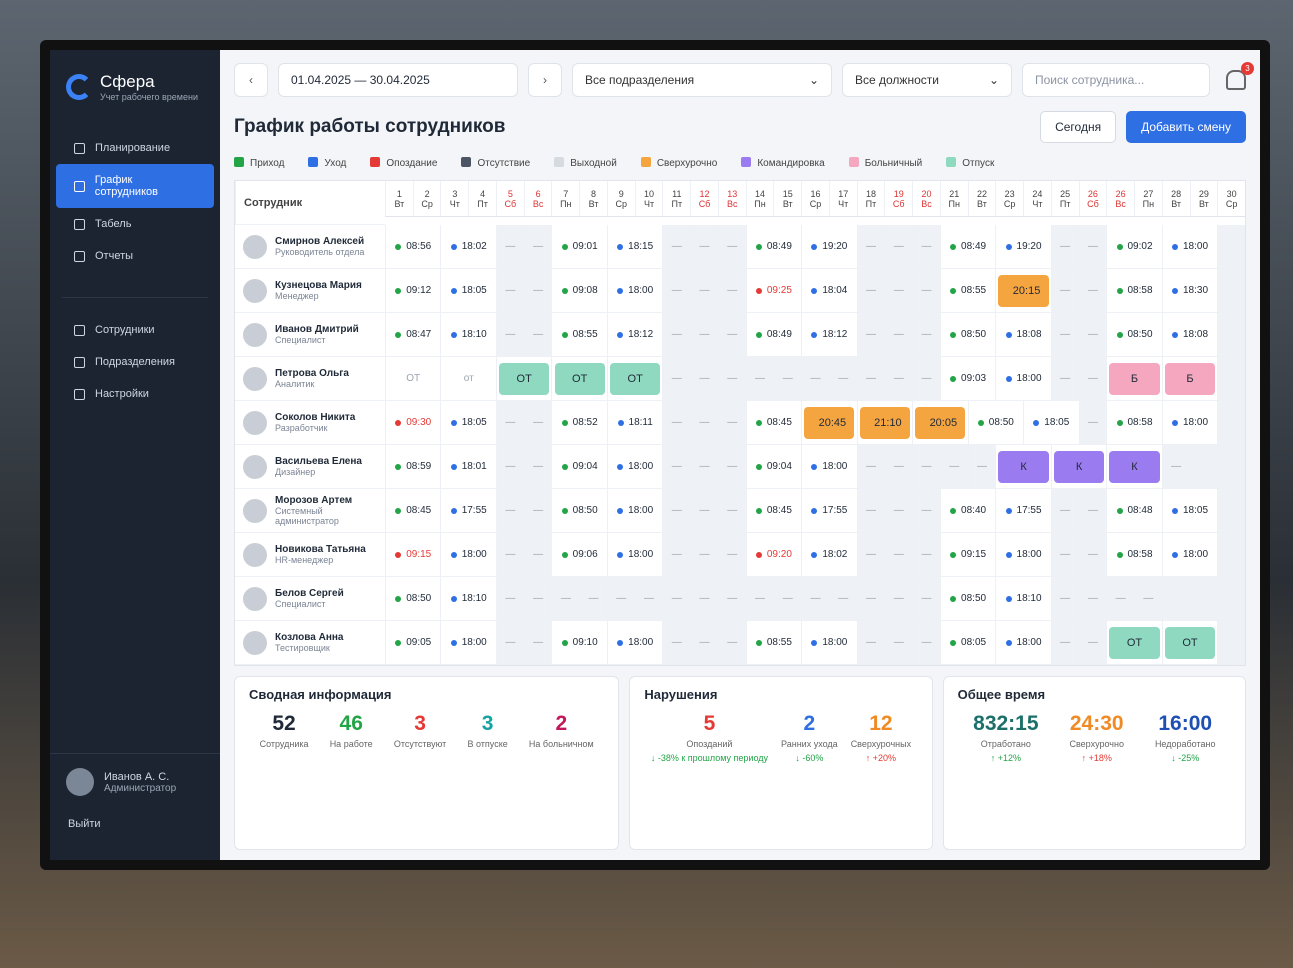 The image size is (1293, 968). What do you see at coordinates (884, 423) in the screenshot?
I see `cell-over: 21:10` at bounding box center [884, 423].